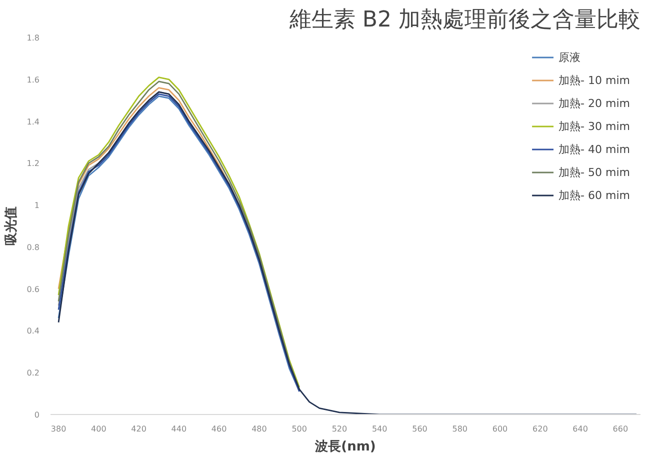 This screenshot has height=457, width=645. What do you see at coordinates (500, 429) in the screenshot?
I see `x-tick-label: 600` at bounding box center [500, 429].